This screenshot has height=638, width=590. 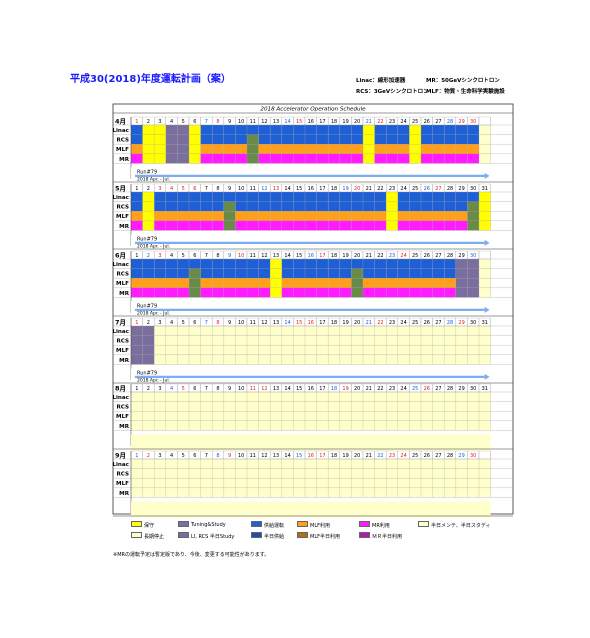 What do you see at coordinates (392, 256) in the screenshot?
I see `day-number: 23` at bounding box center [392, 256].